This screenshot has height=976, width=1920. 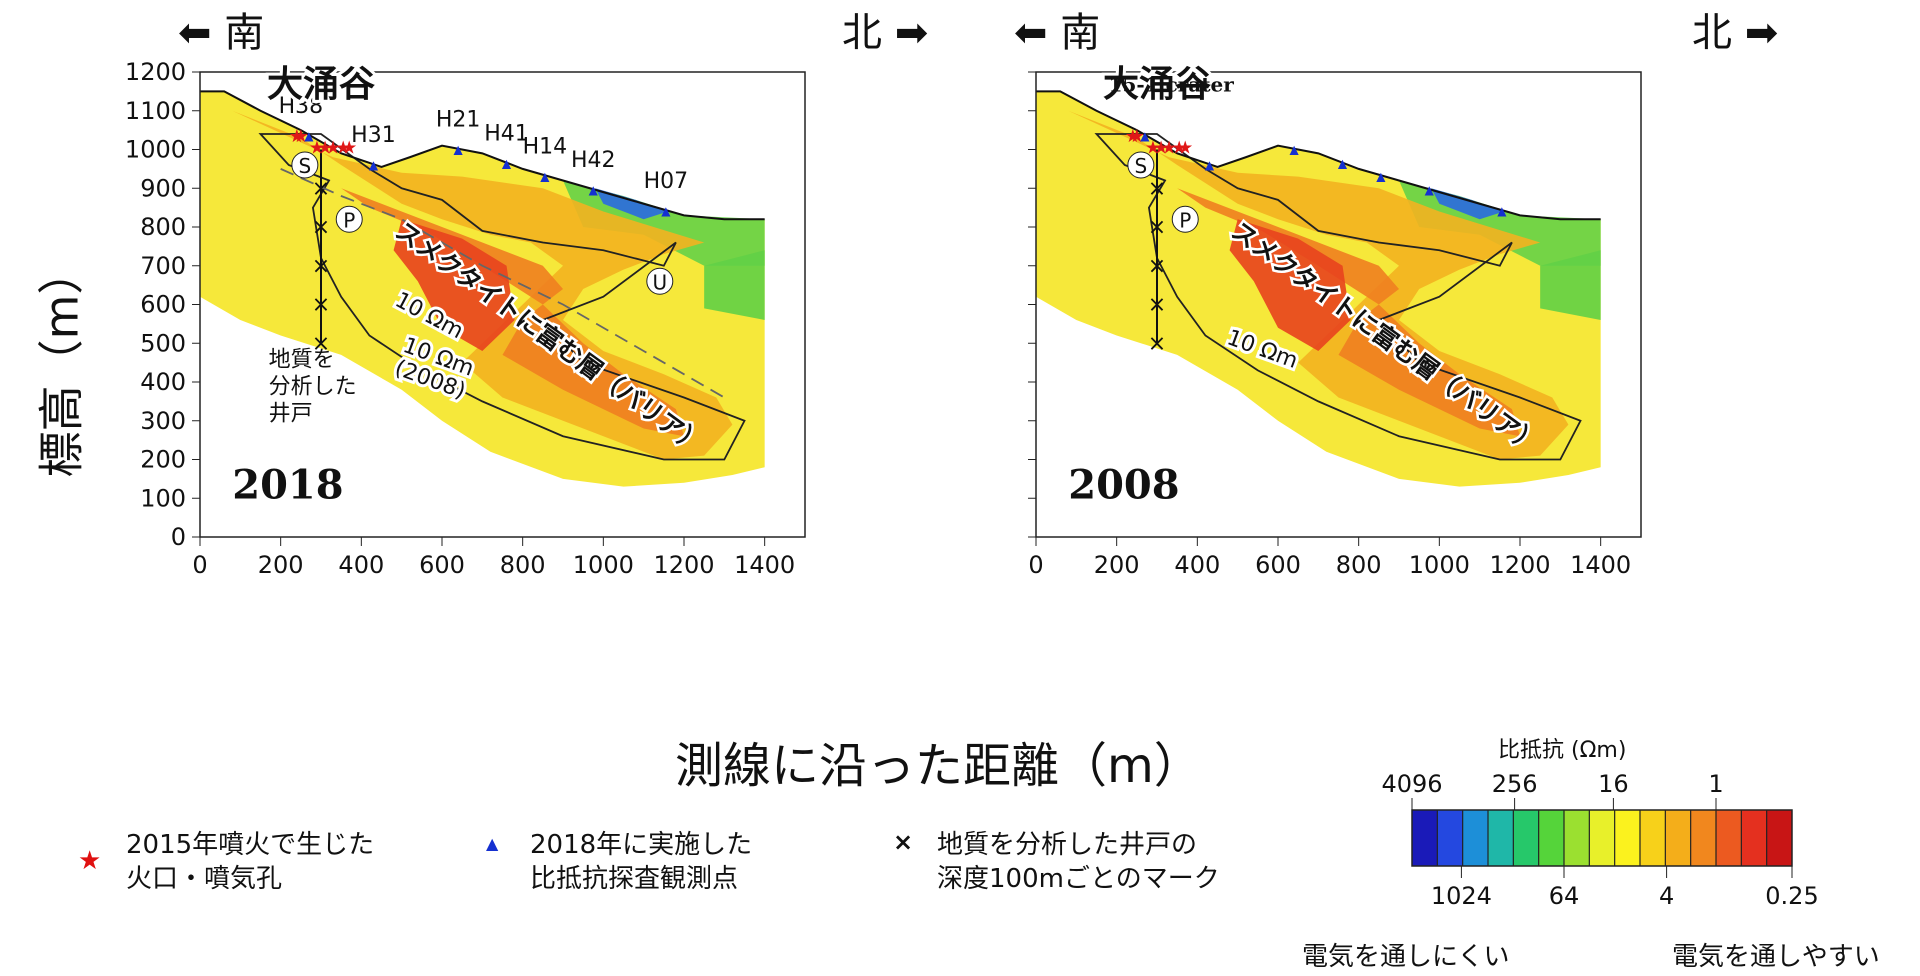 I want to click on region-label: P, so click(x=1185, y=220).